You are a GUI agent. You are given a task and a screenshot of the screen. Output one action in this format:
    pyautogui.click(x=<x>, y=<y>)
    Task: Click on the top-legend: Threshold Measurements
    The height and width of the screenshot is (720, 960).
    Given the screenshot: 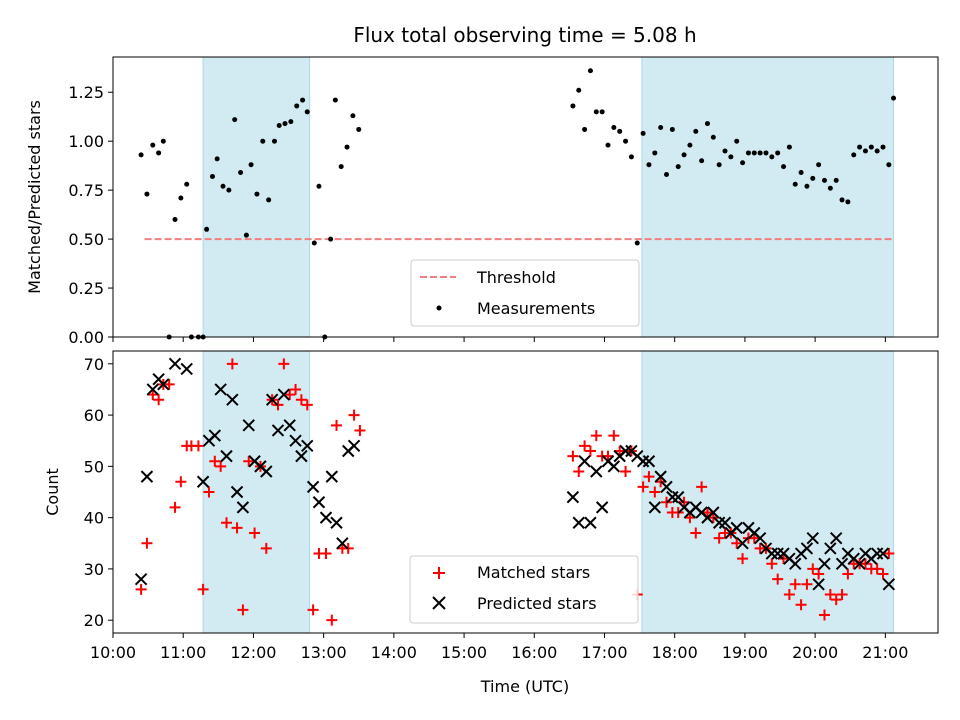 What is the action you would take?
    pyautogui.click(x=525, y=293)
    